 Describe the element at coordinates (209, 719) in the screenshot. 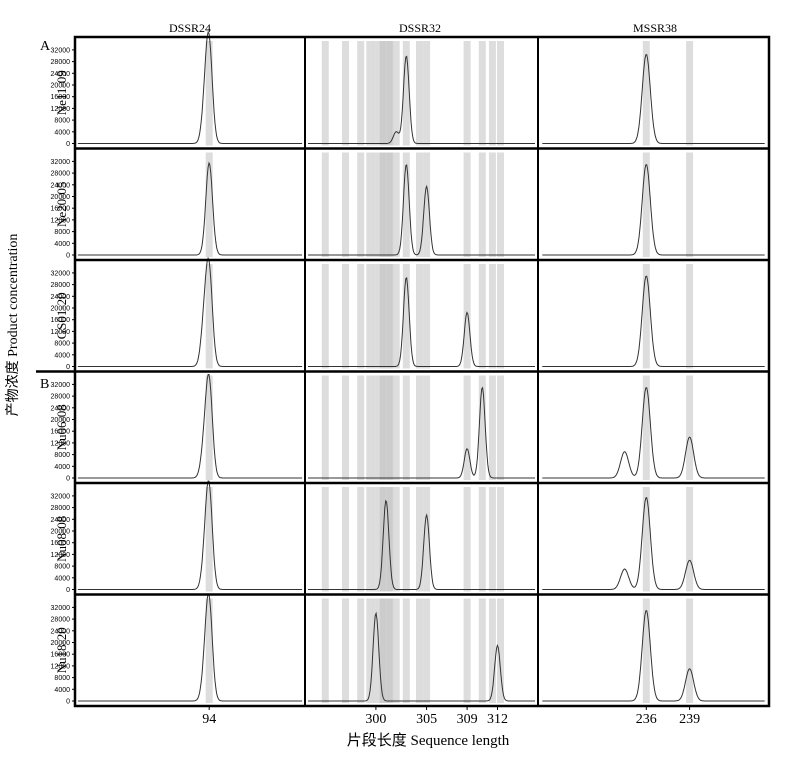

I see `x-tick-label: 94` at that location.